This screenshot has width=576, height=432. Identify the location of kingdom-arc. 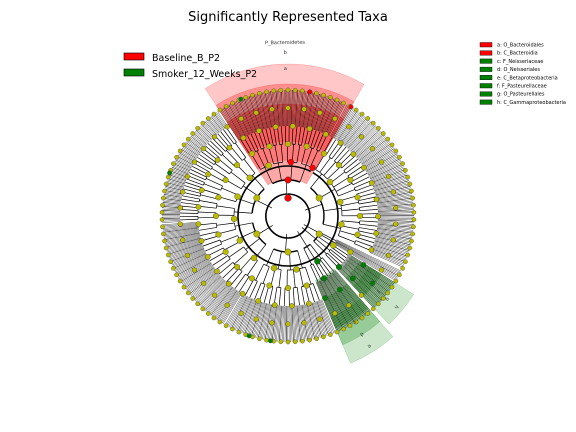
(288, 216).